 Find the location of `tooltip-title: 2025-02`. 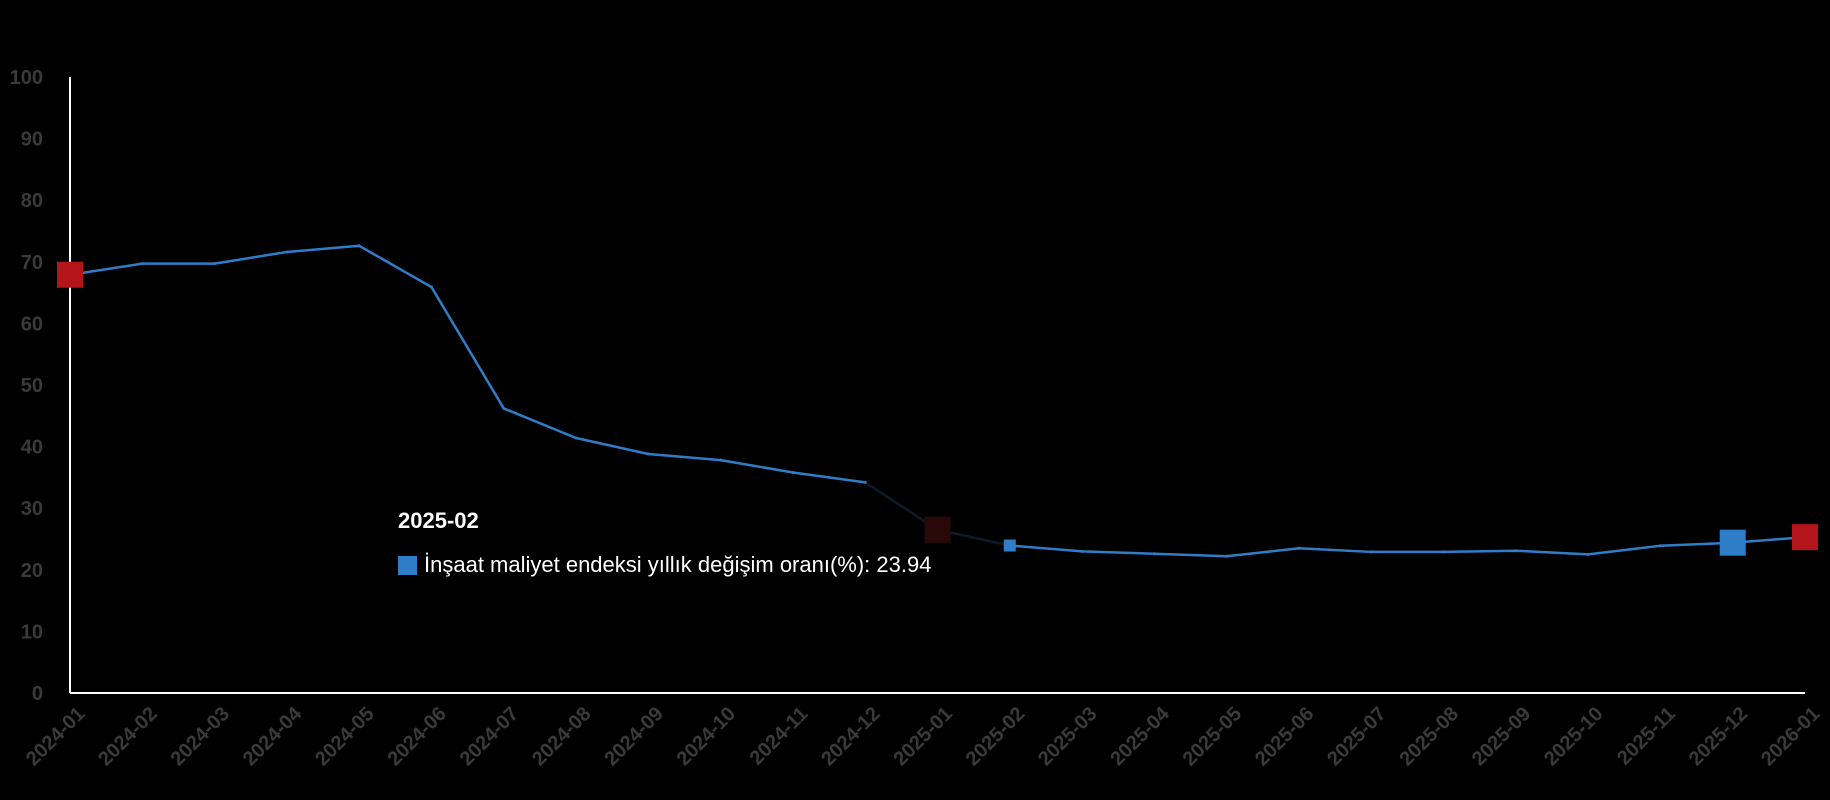

tooltip-title: 2025-02 is located at coordinates (438, 520).